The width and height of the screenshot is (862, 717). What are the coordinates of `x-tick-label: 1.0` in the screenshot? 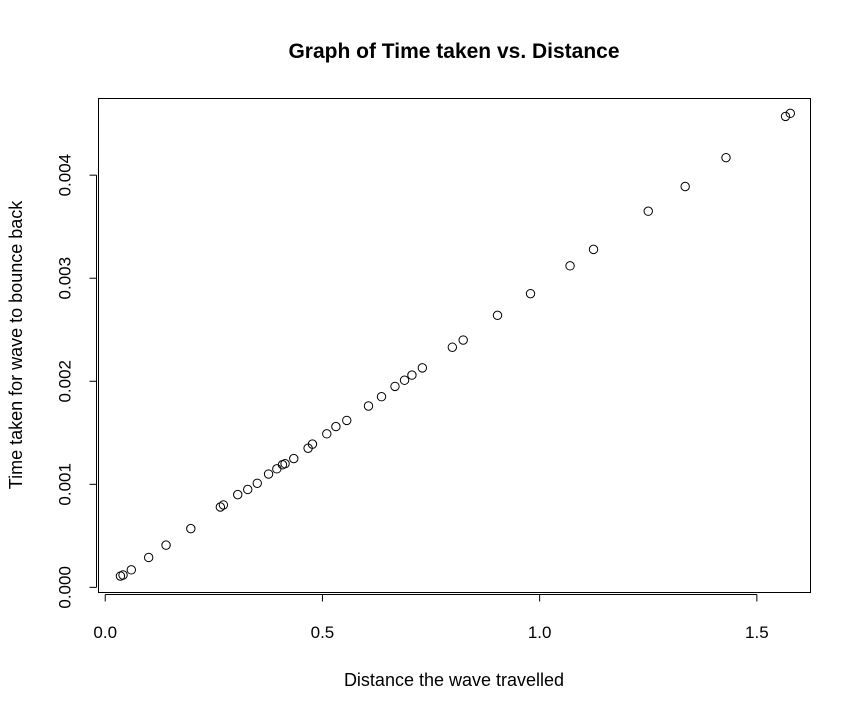 It's located at (540, 632).